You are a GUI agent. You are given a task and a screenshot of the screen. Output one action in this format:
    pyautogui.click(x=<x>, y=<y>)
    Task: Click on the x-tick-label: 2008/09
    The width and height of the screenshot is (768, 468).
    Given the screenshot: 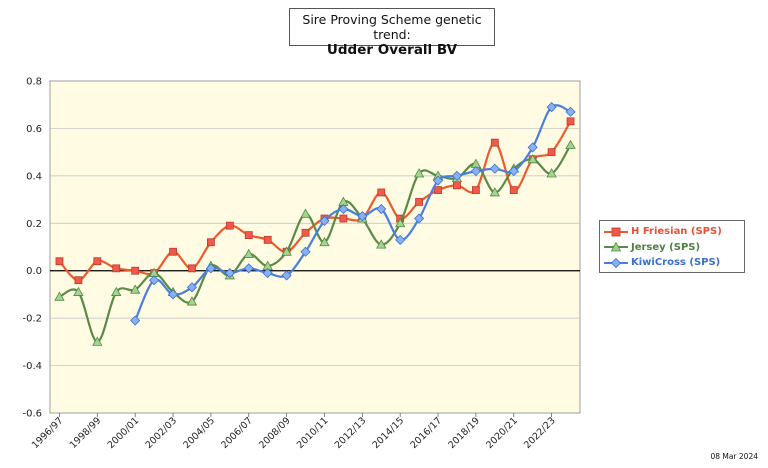 What is the action you would take?
    pyautogui.click(x=275, y=433)
    